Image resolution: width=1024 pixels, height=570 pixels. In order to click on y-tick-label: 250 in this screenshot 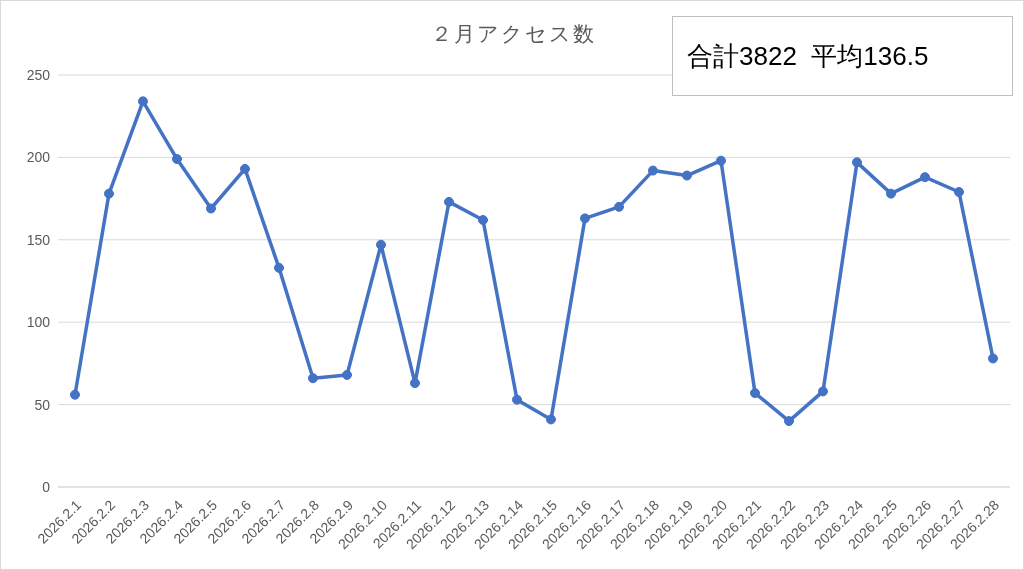, I will do `click(38, 74)`.